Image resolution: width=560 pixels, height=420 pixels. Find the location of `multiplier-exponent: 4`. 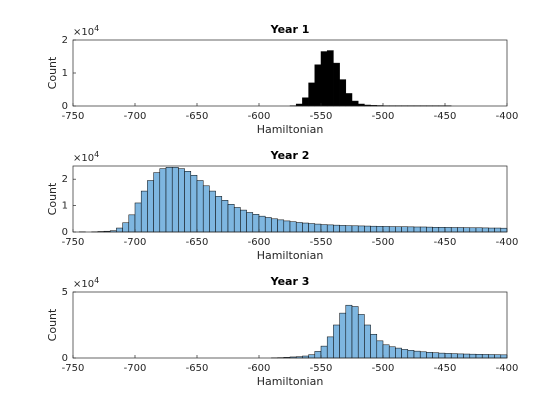

multiplier-exponent: 4 is located at coordinates (96, 280).